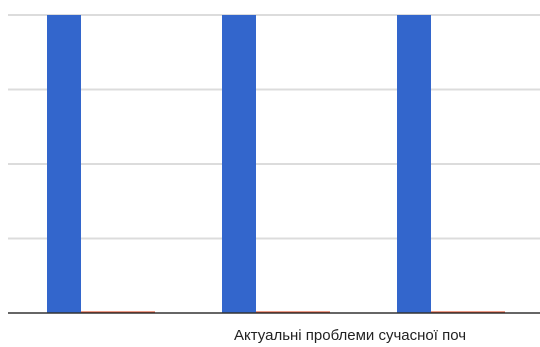 The image size is (540, 347). I want to click on x-tick-label: Актуальні проблеми сучасної поч, so click(350, 335).